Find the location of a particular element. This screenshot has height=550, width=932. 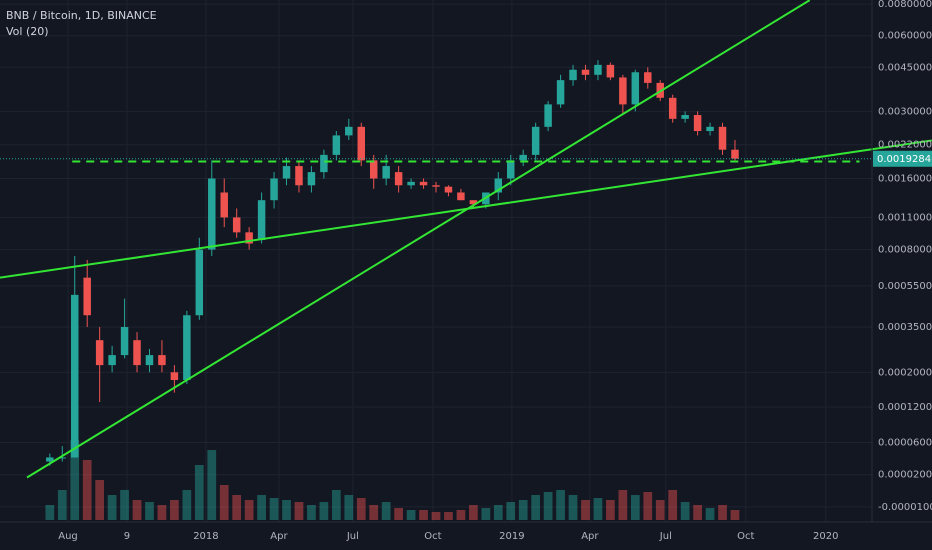

y-tick-label: 0.0045000 is located at coordinates (905, 67).